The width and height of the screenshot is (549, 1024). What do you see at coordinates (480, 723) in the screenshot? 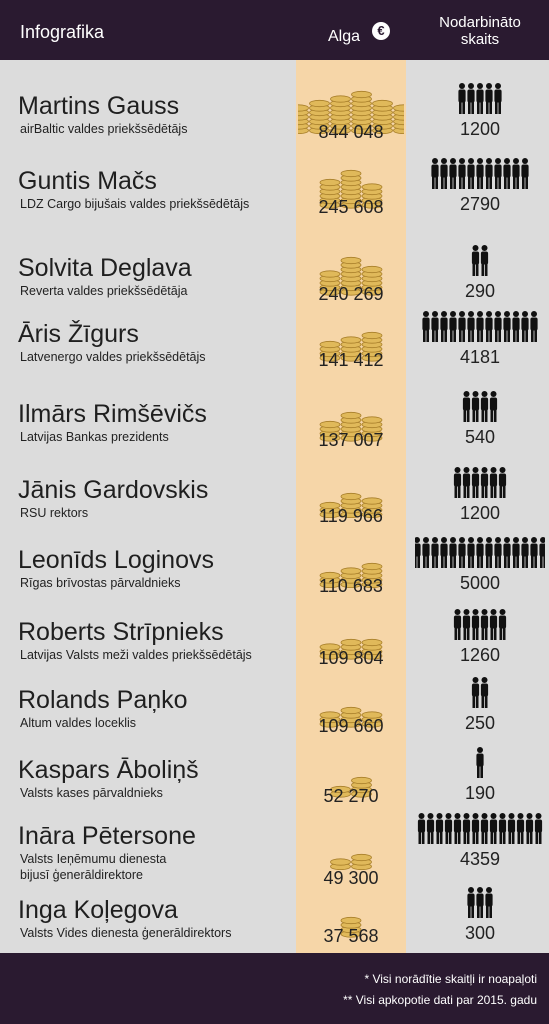
I see `employees-value: 250` at bounding box center [480, 723].